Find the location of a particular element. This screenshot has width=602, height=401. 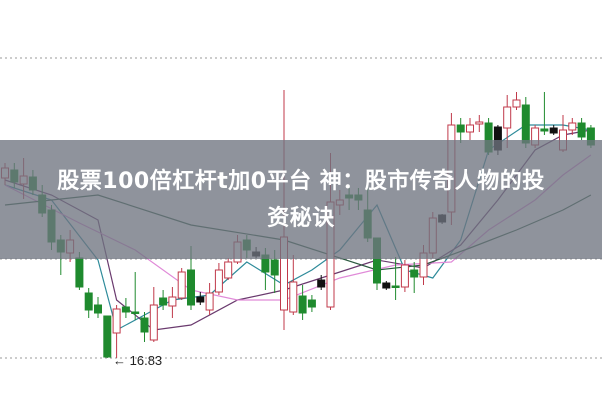

title-line-1: 股票100倍杠杆t加0平台 神：股市传奇人物的投 is located at coordinates (301, 181).